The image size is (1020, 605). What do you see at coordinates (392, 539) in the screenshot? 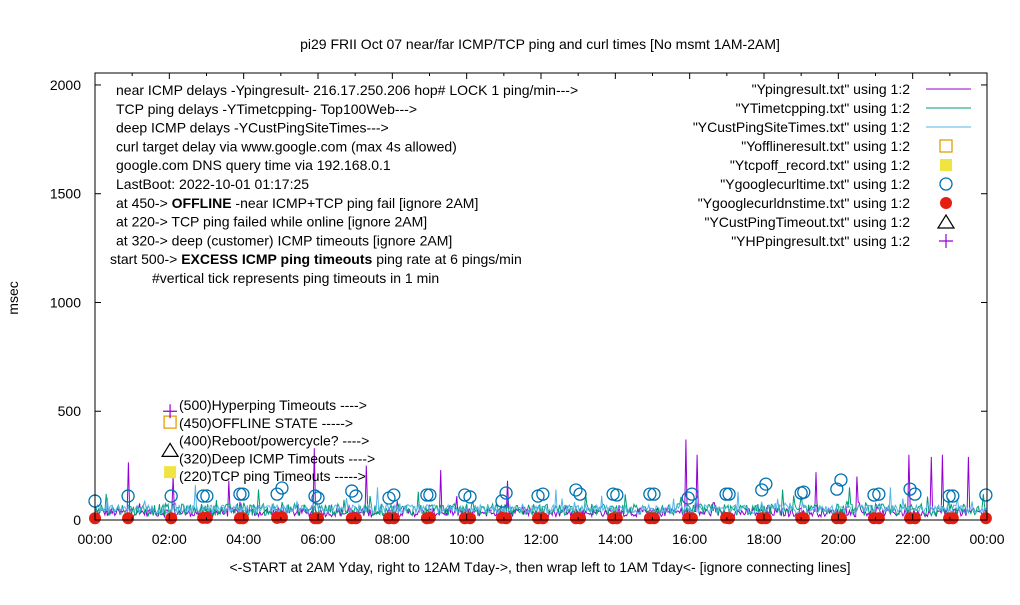
I see `x-tick-label: 08:00` at bounding box center [392, 539].